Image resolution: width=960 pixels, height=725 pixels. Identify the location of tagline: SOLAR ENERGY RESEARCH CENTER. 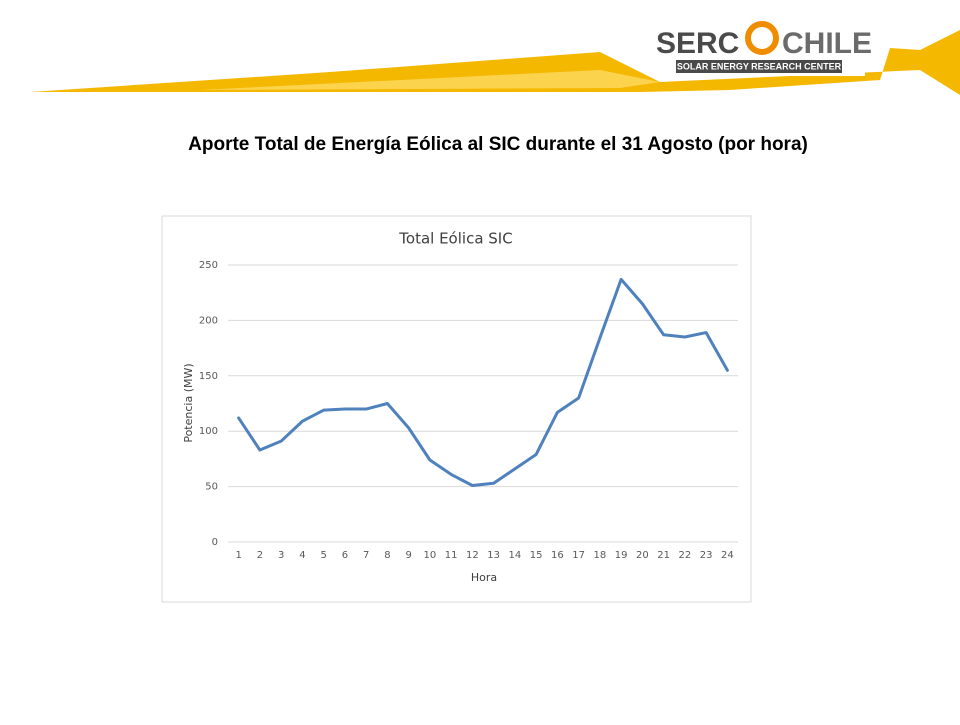
(759, 66).